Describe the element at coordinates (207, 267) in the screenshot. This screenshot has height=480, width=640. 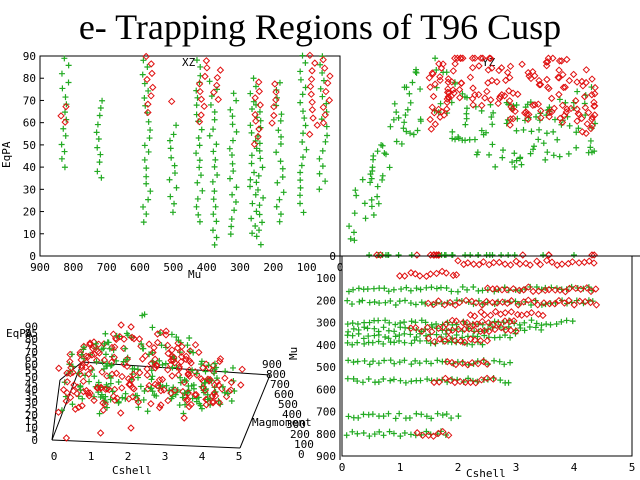
I see `x-tick-label: 400` at that location.